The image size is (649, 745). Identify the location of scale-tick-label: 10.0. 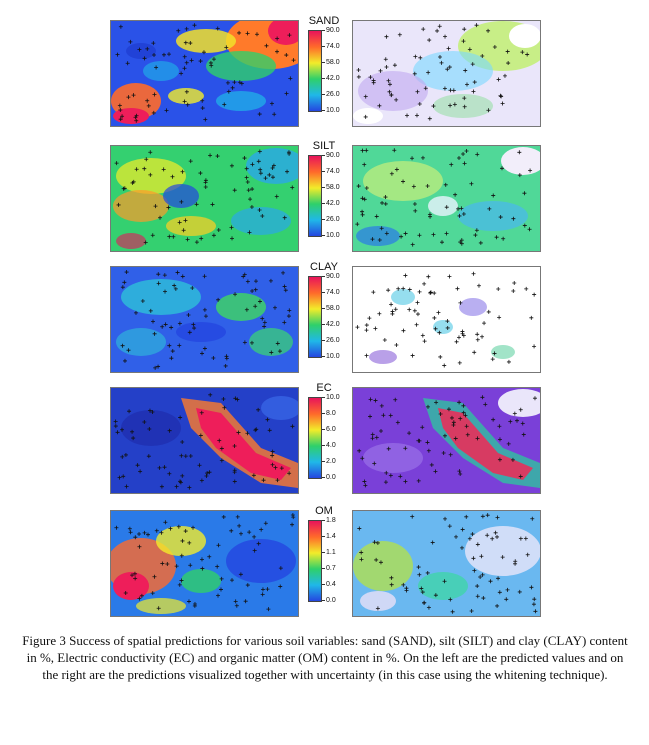
(331, 356).